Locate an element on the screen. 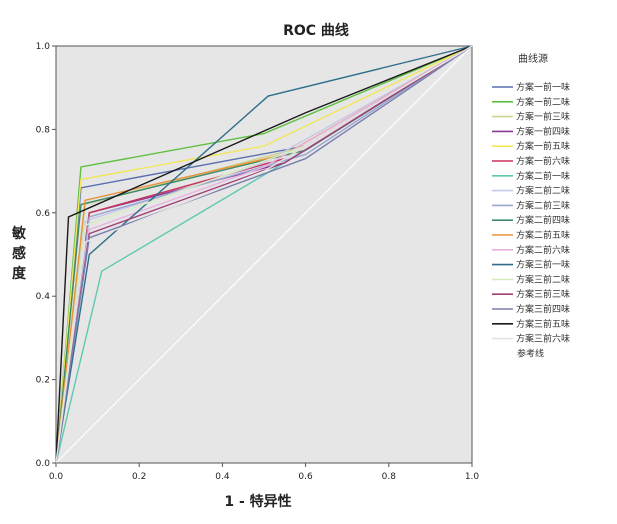  legend-title: 曲线源 is located at coordinates (533, 58).